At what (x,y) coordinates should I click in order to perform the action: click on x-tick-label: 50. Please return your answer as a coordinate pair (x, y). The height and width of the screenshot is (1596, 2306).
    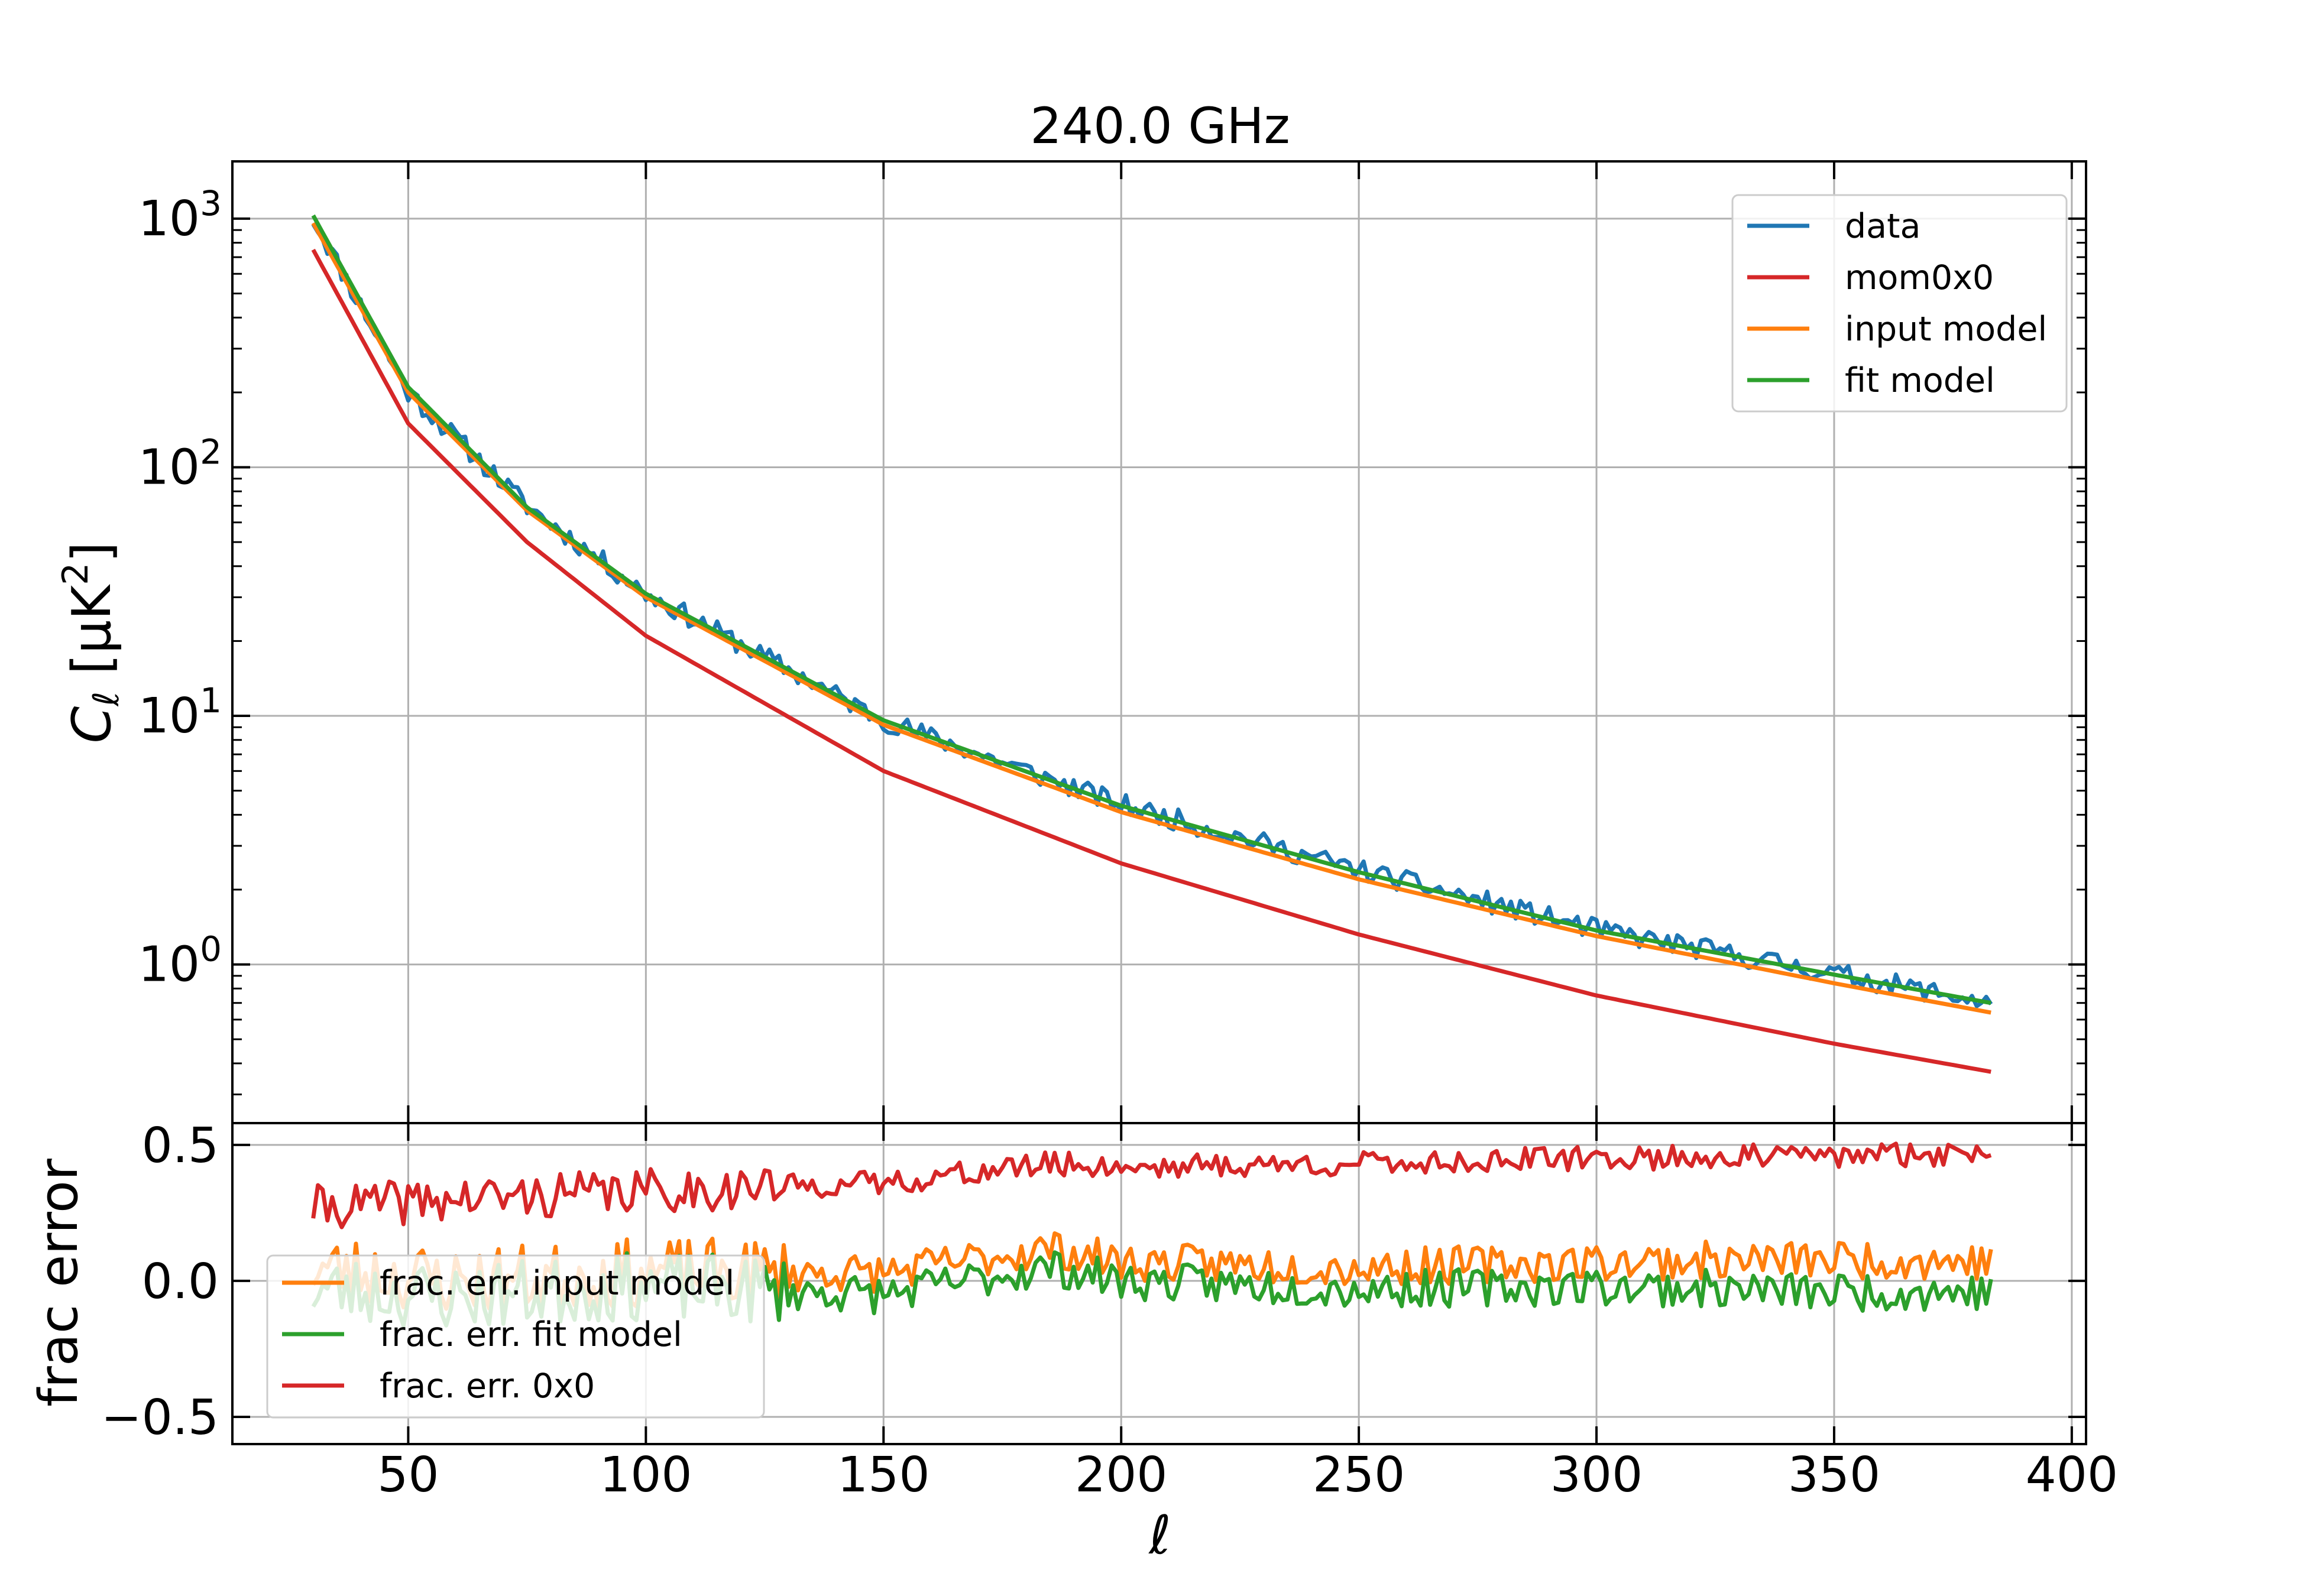
    Looking at the image, I should click on (408, 1475).